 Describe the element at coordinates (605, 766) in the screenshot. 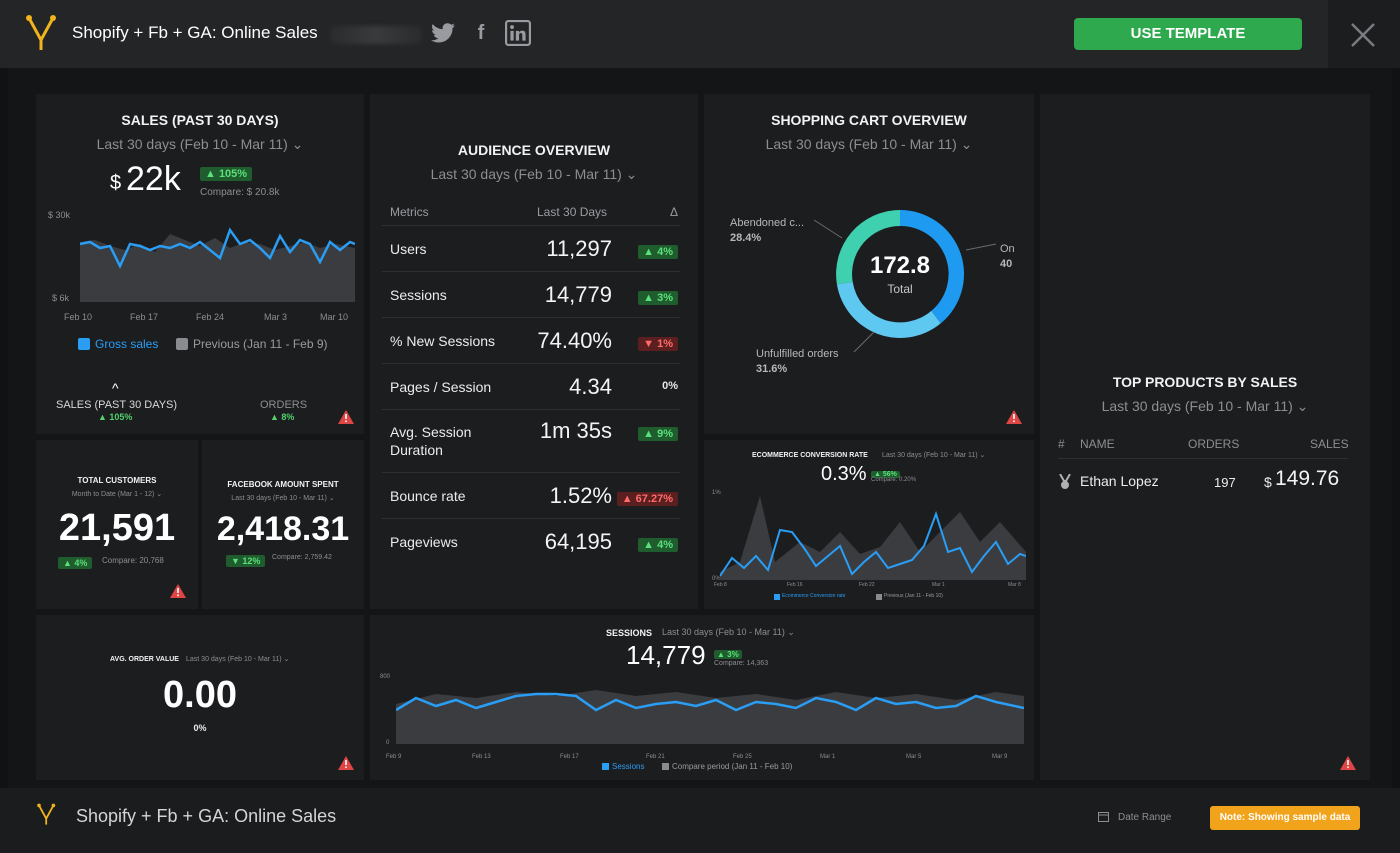

I see `sessions-legend-checkbox` at that location.